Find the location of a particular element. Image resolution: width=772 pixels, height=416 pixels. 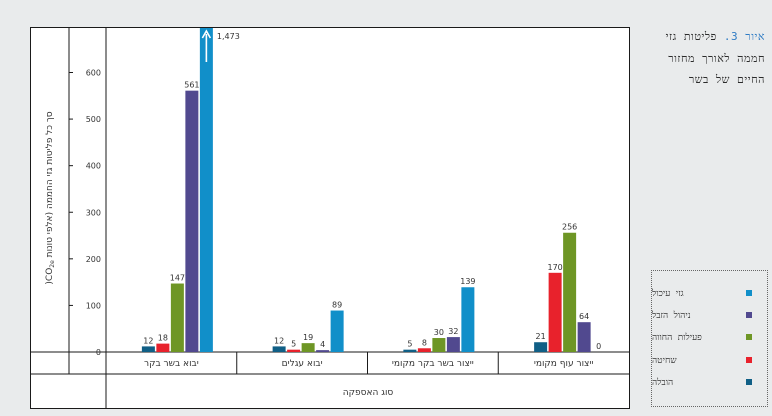

y-tick-label: 400 is located at coordinates (93, 166).